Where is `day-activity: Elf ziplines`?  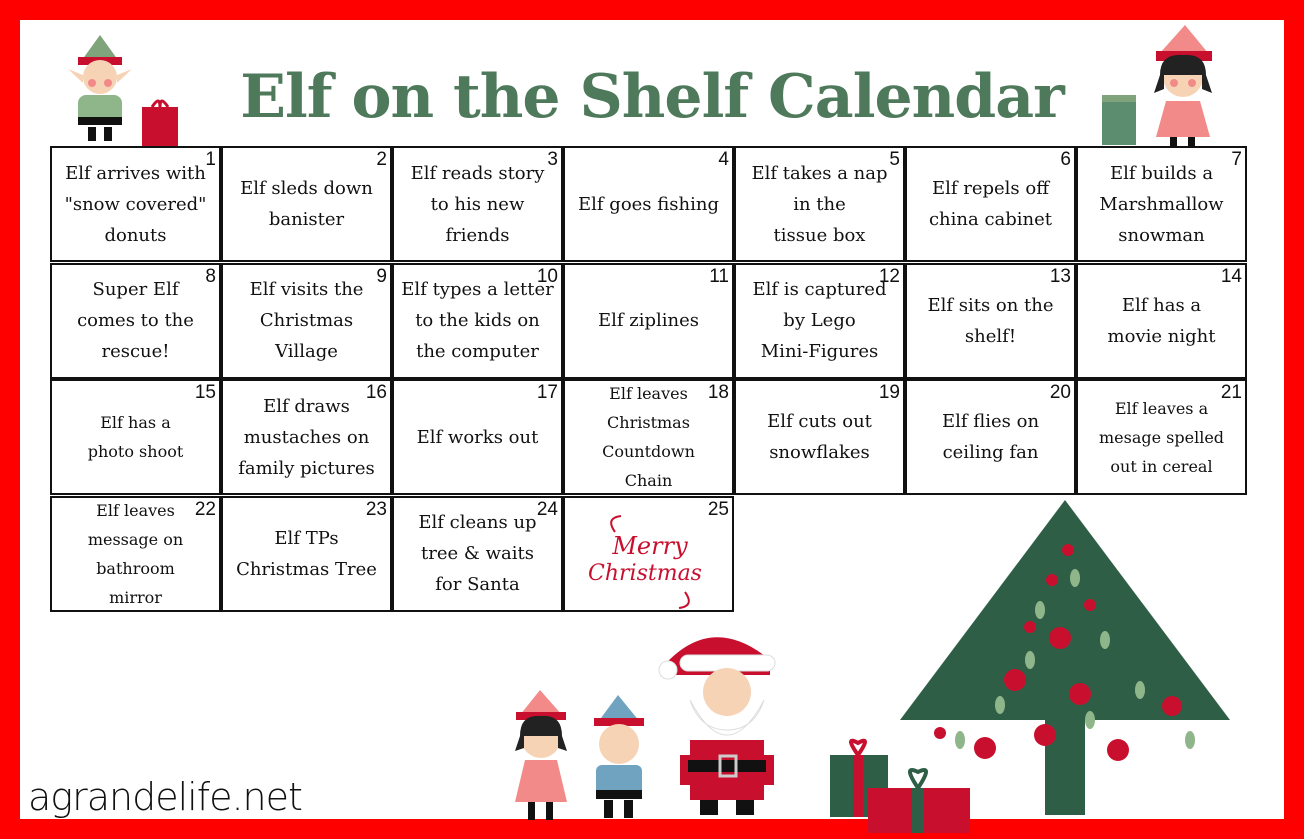 day-activity: Elf ziplines is located at coordinates (648, 320).